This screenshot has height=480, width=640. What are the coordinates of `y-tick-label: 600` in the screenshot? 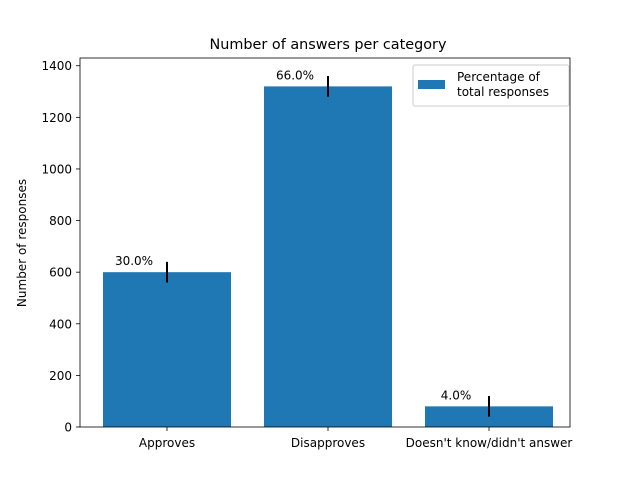 It's located at (60, 273).